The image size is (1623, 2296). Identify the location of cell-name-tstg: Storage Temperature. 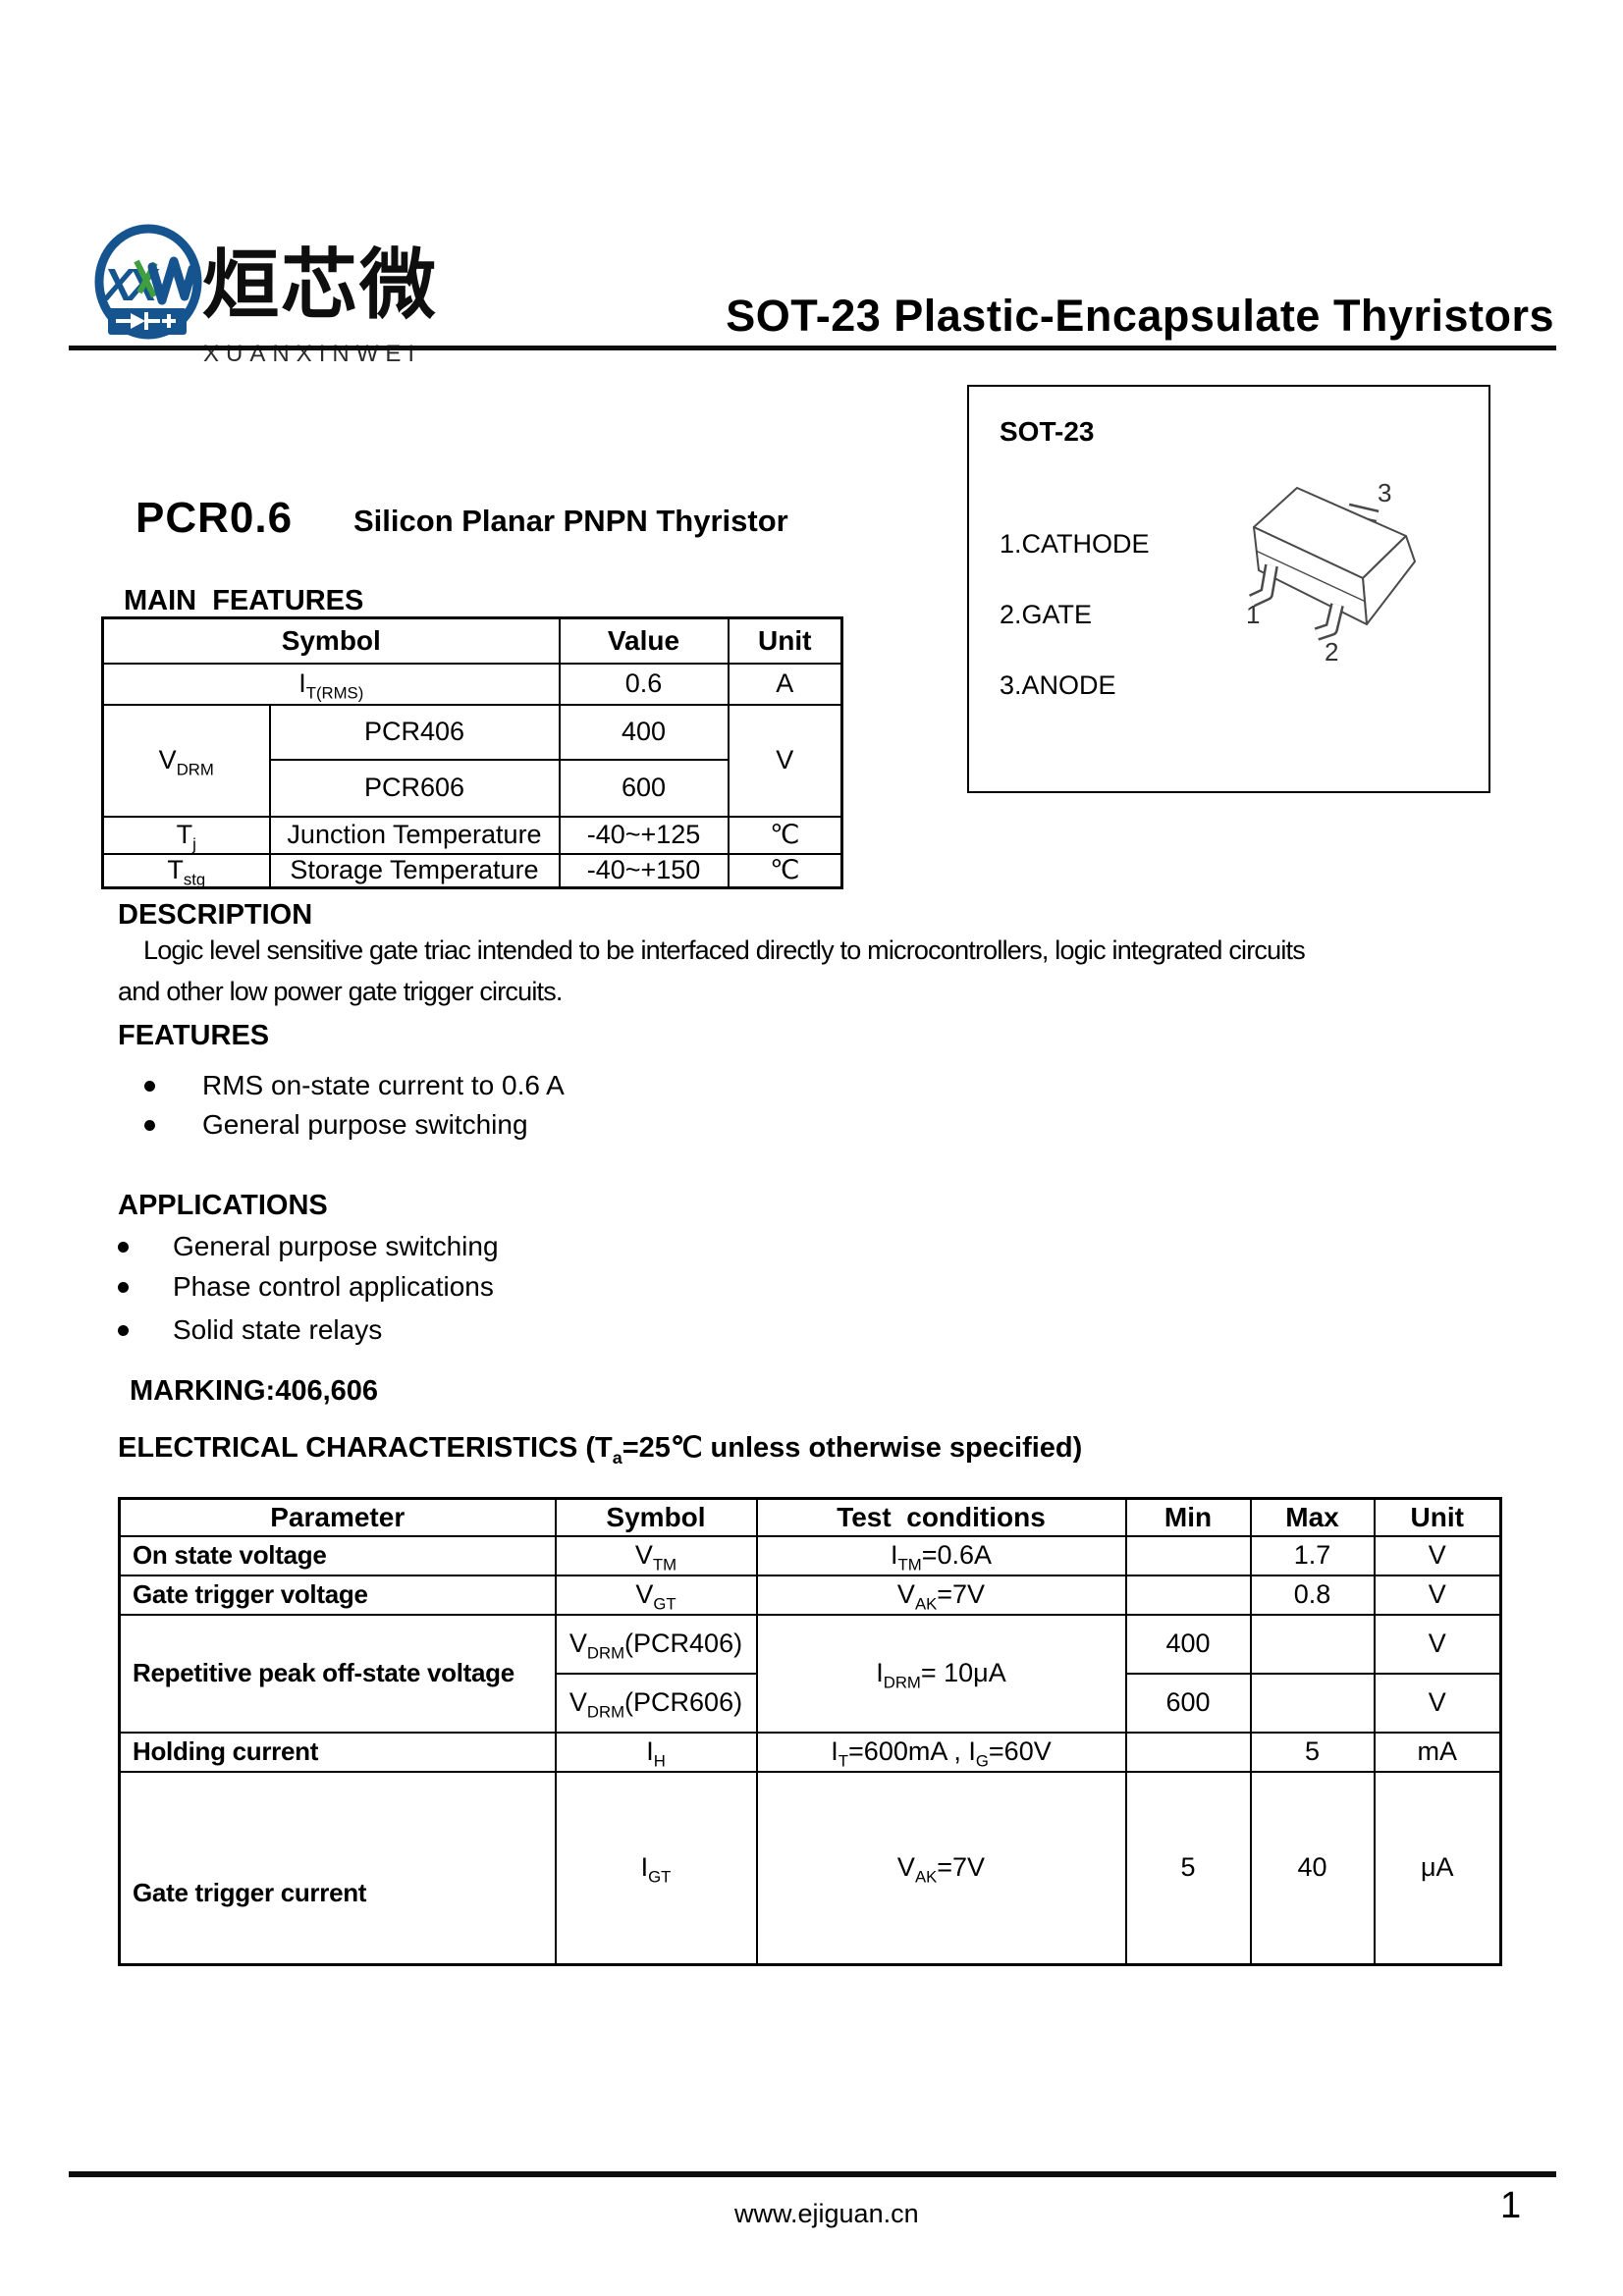
(415, 871).